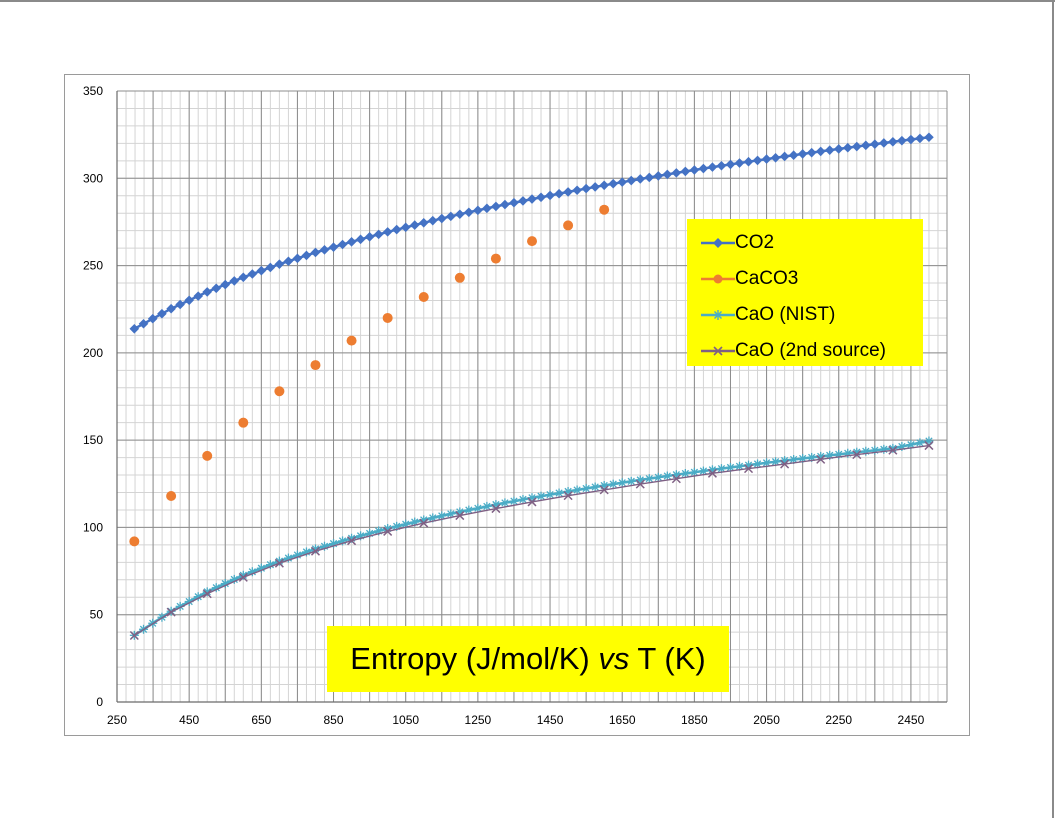 This screenshot has height=818, width=1055. I want to click on x-tick-label: 1050, so click(405, 720).